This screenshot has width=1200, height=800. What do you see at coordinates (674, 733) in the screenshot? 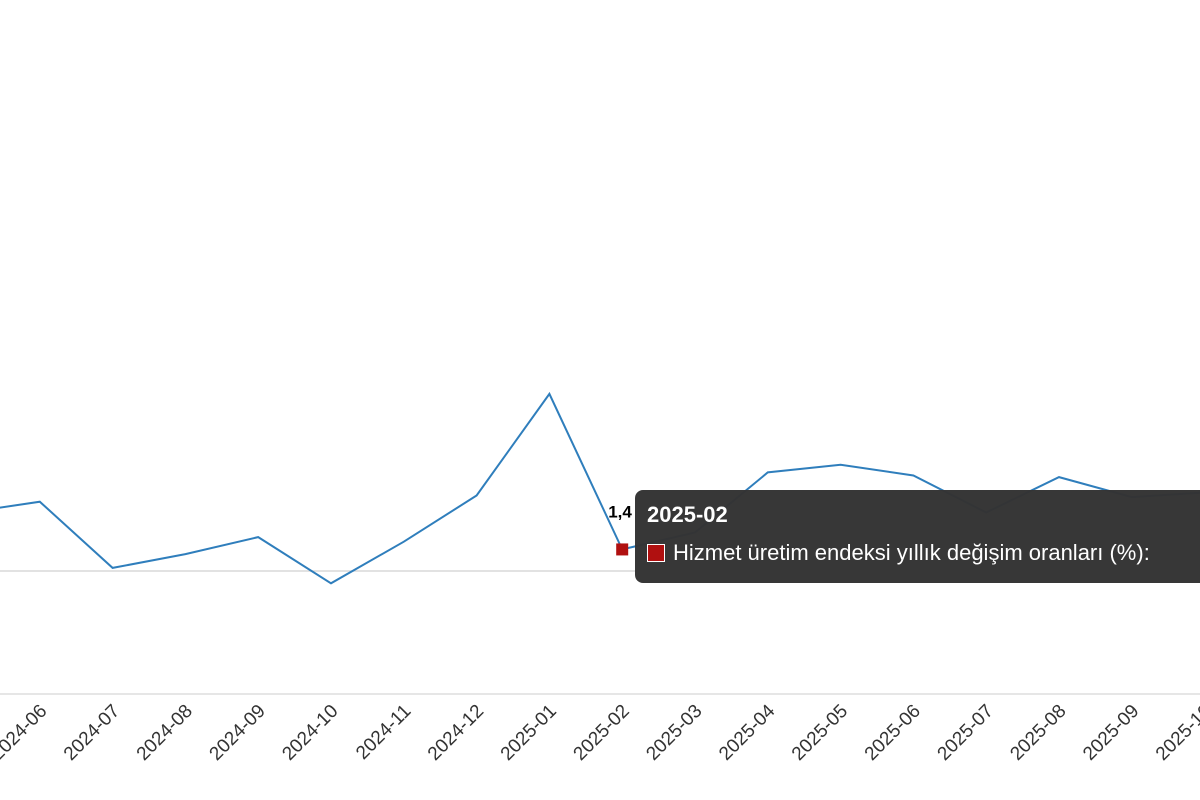
I see `x-tick-label: 2025-03` at bounding box center [674, 733].